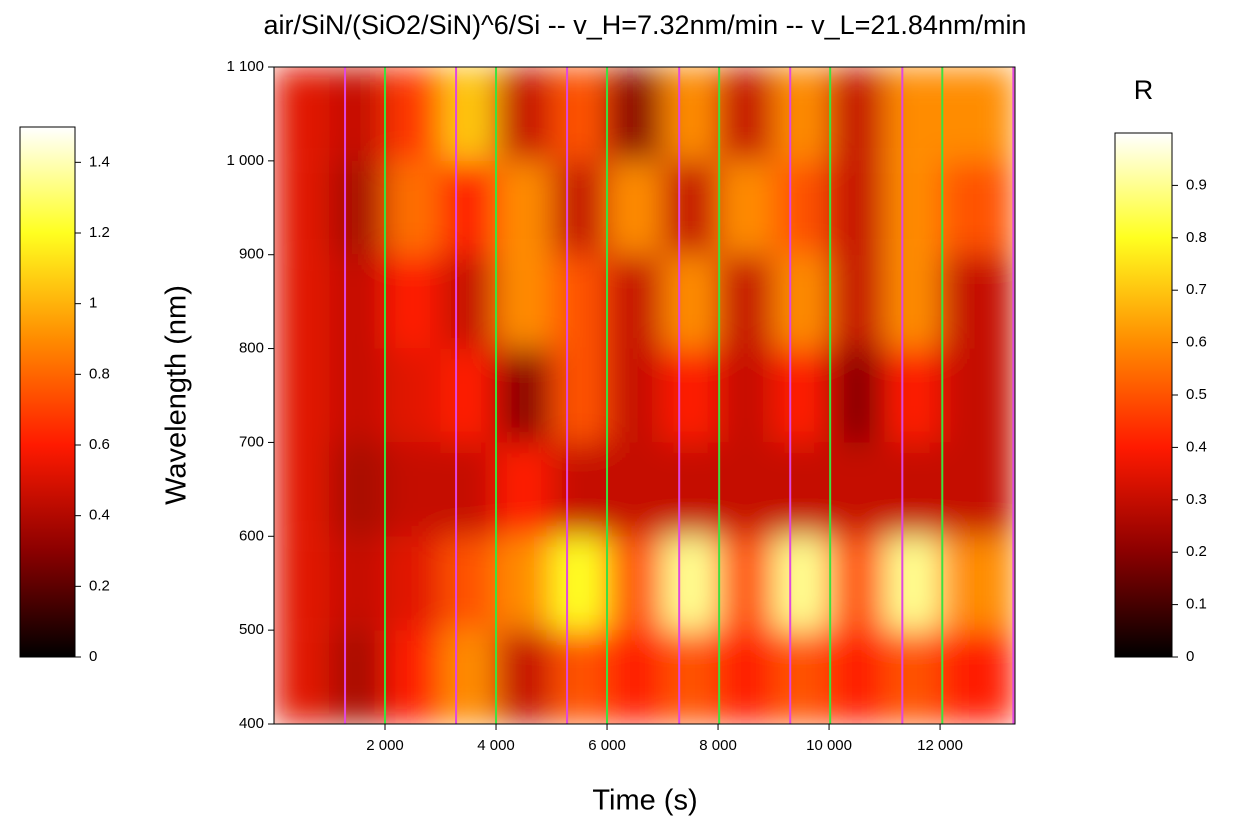 This screenshot has height=822, width=1236. What do you see at coordinates (251, 535) in the screenshot?
I see `y-tick-label: 600` at bounding box center [251, 535].